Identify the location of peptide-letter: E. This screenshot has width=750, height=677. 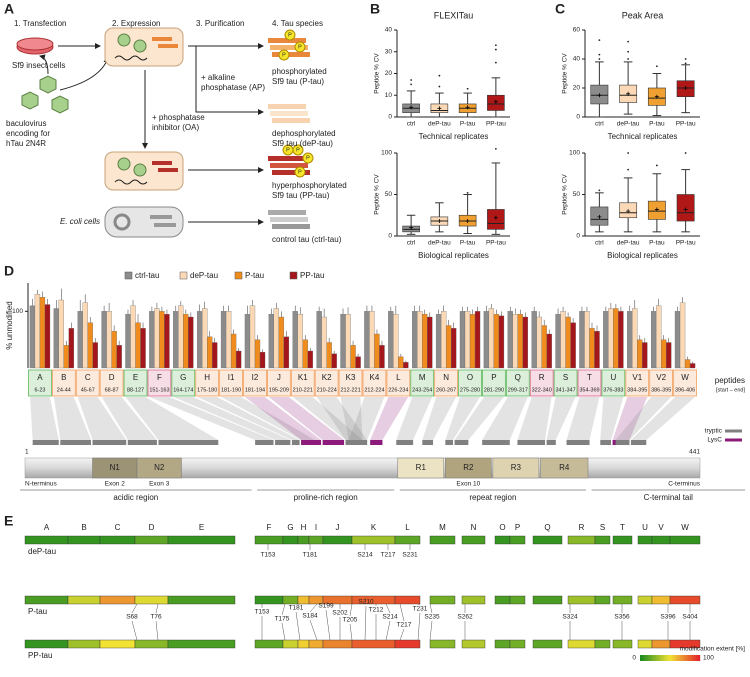
(201, 527).